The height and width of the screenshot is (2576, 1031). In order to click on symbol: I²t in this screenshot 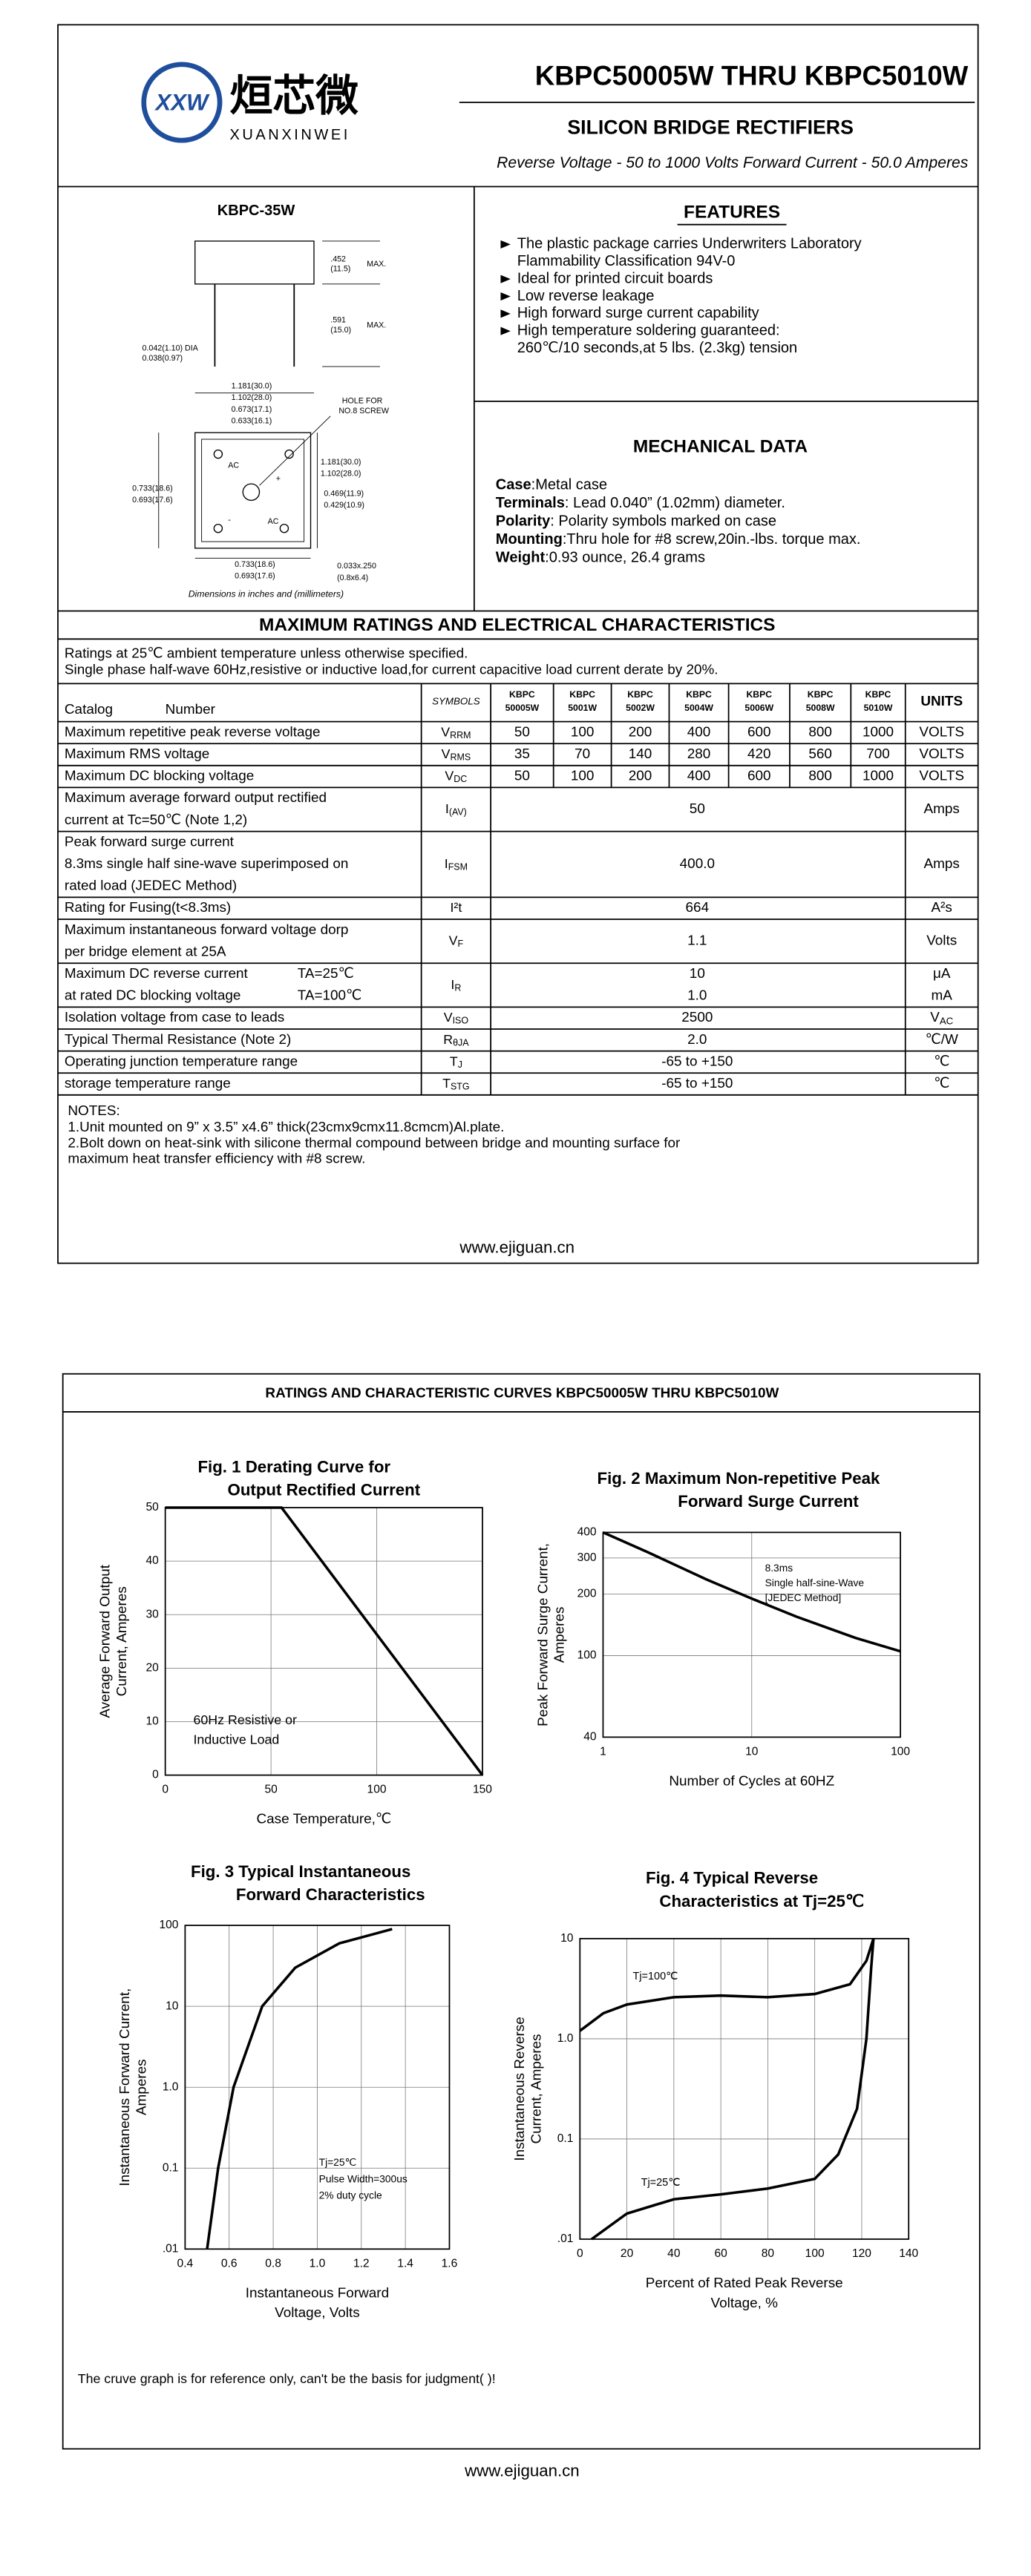, I will do `click(456, 907)`.